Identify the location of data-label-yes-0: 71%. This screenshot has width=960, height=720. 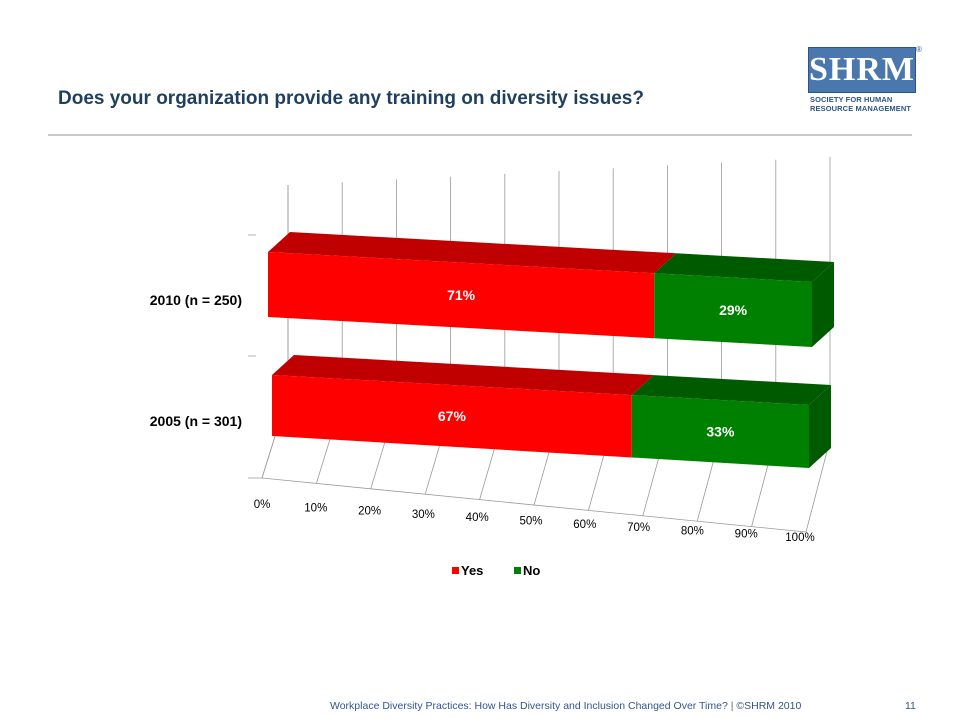
(461, 295).